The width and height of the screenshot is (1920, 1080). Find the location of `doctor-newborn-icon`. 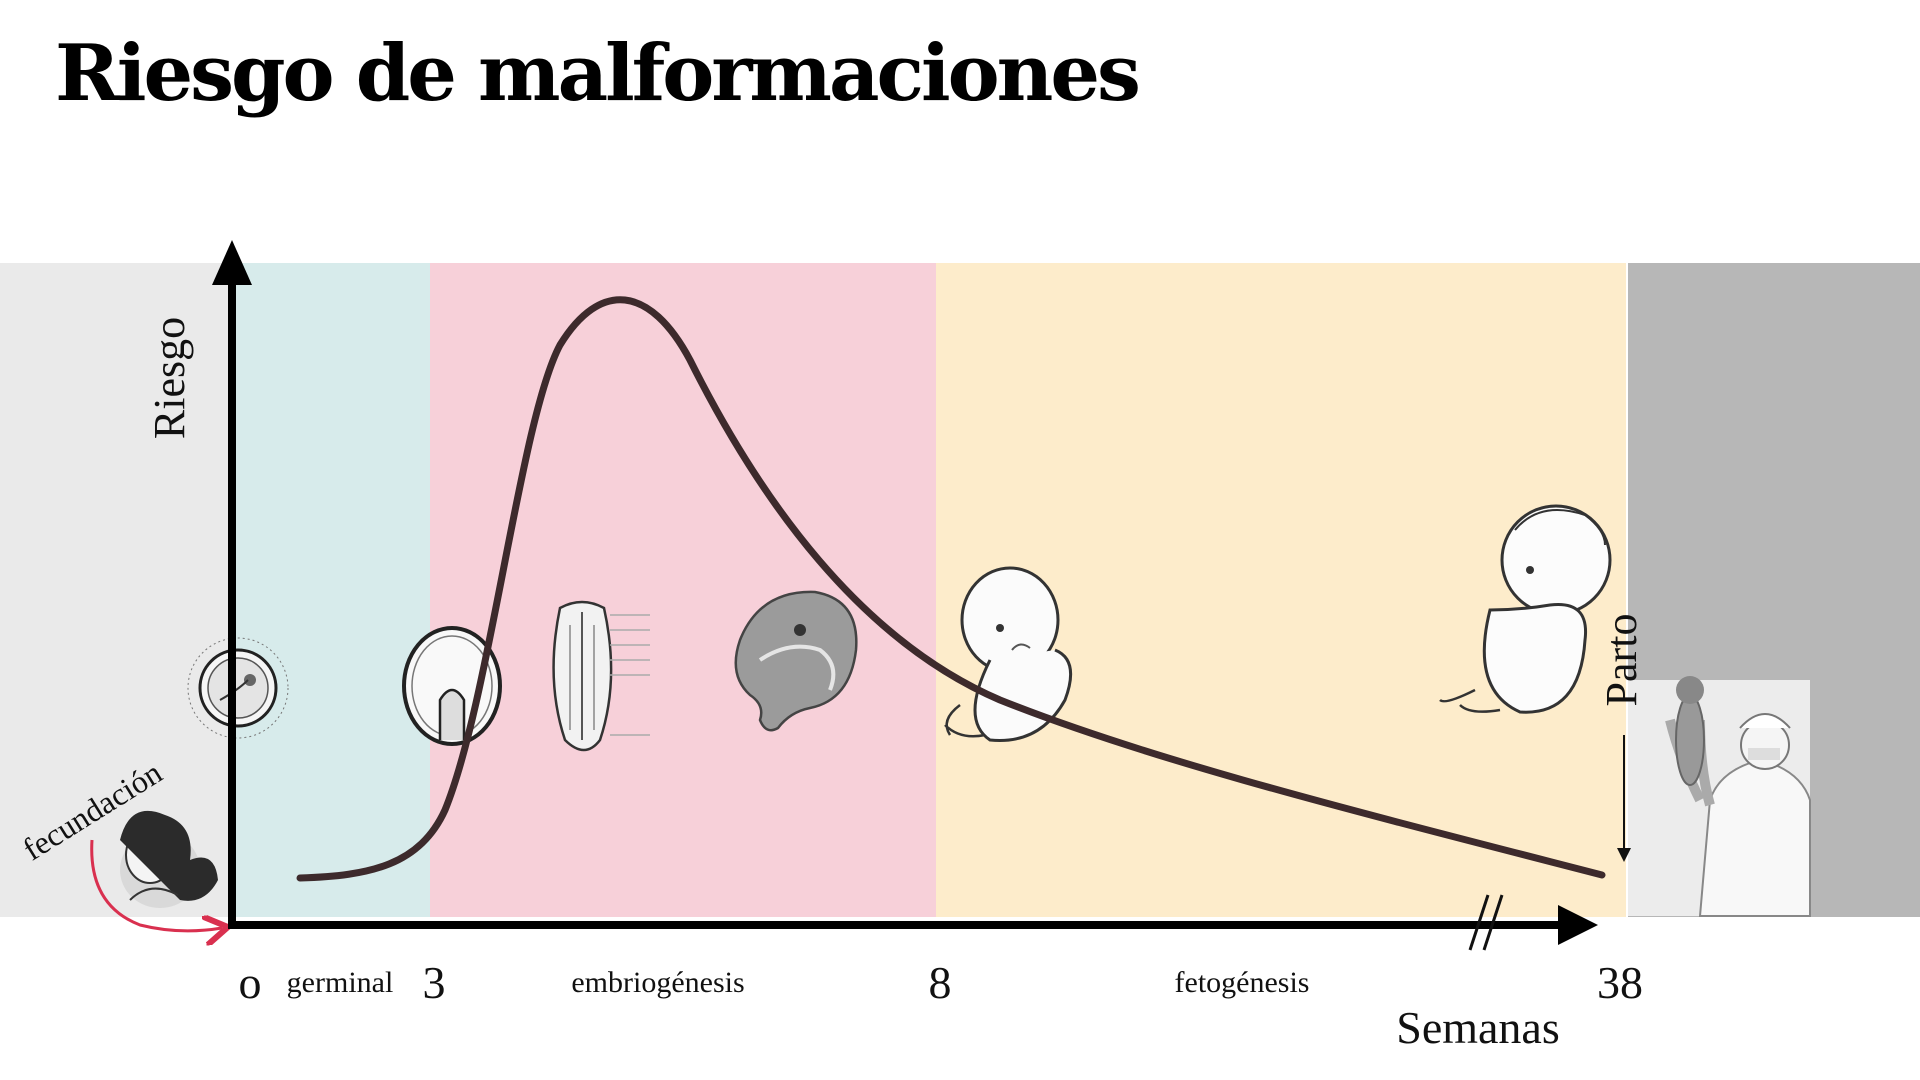

doctor-newborn-icon is located at coordinates (1719, 796).